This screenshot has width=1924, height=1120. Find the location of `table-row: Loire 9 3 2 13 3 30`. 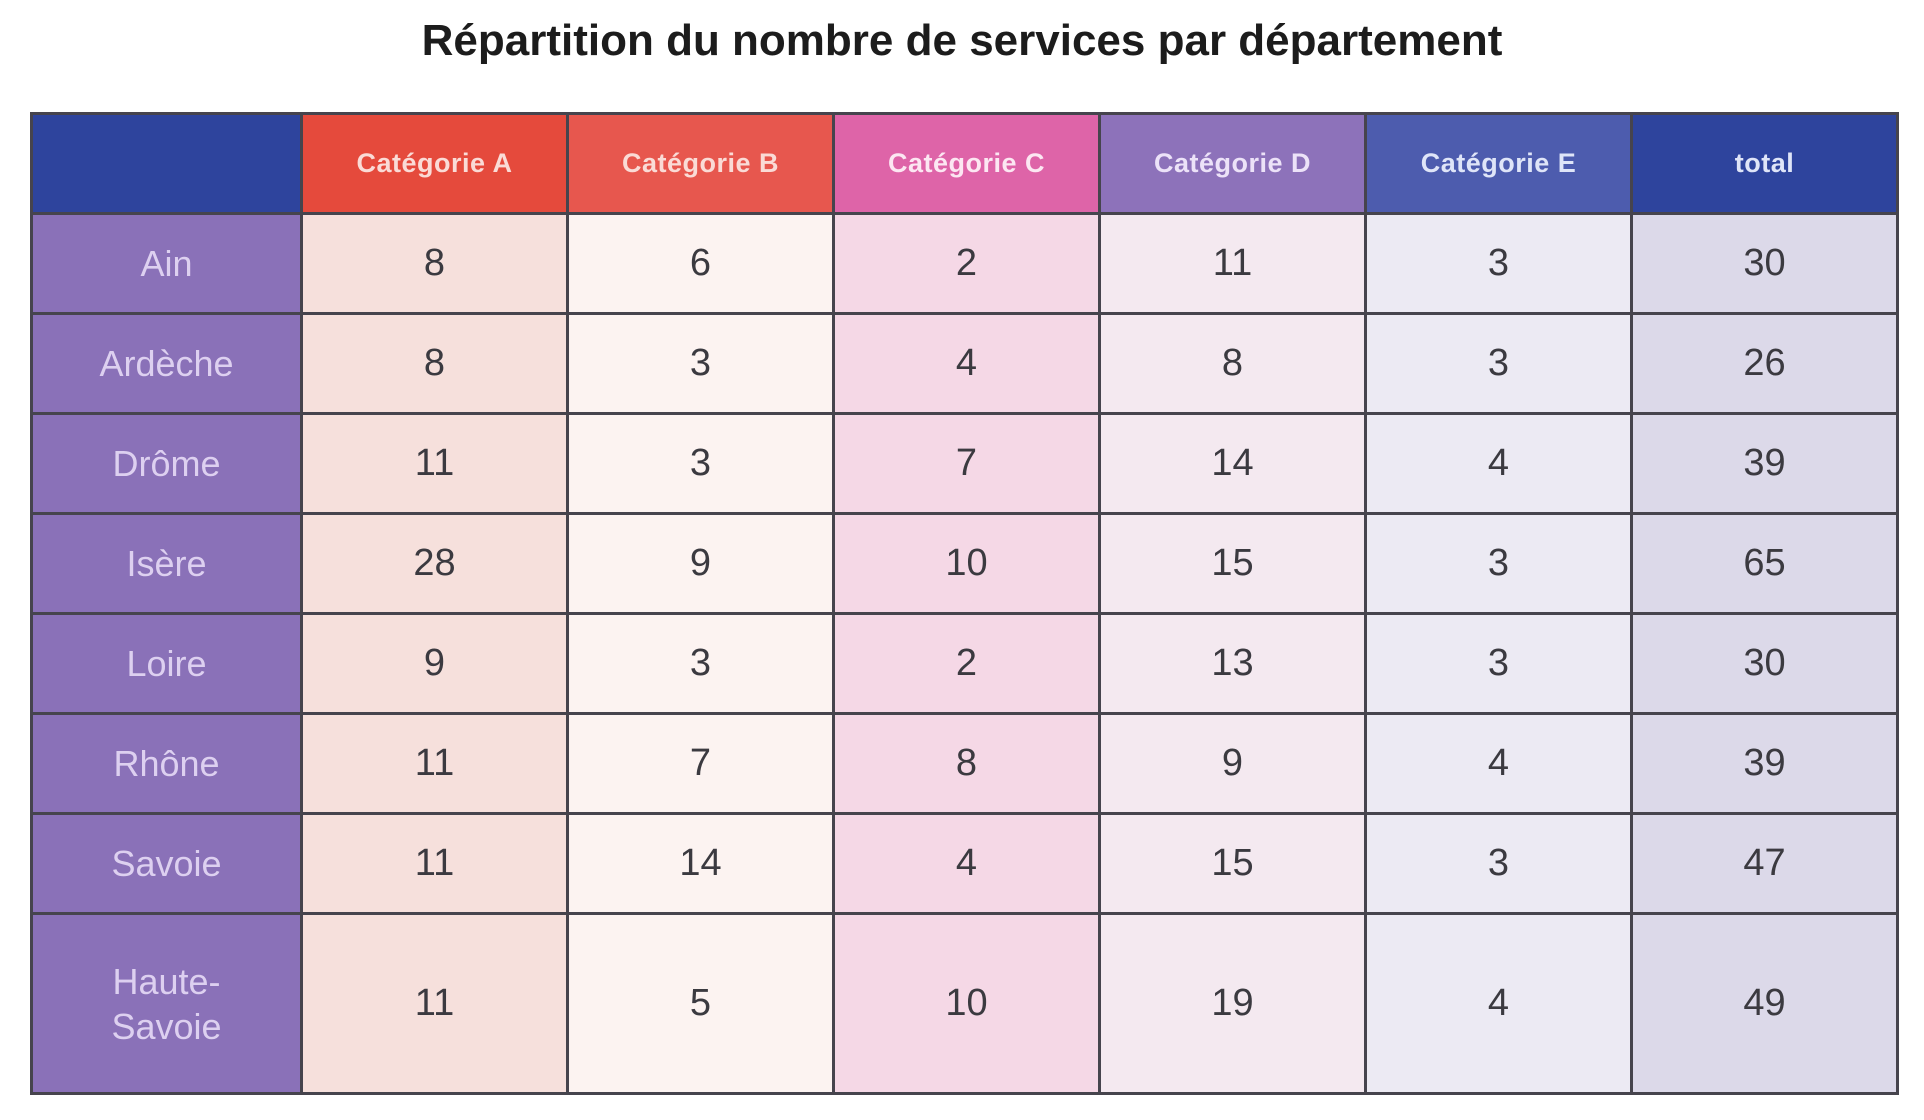

table-row: Loire 9 3 2 13 3 30 is located at coordinates (964, 663).